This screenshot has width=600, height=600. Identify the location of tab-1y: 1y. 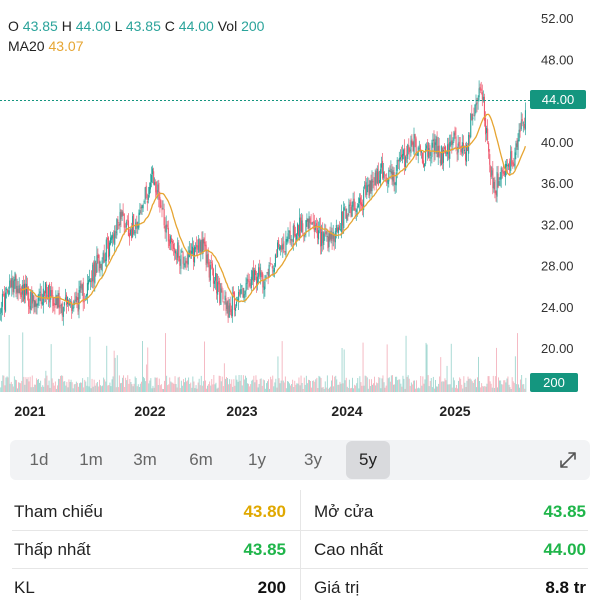
(257, 459).